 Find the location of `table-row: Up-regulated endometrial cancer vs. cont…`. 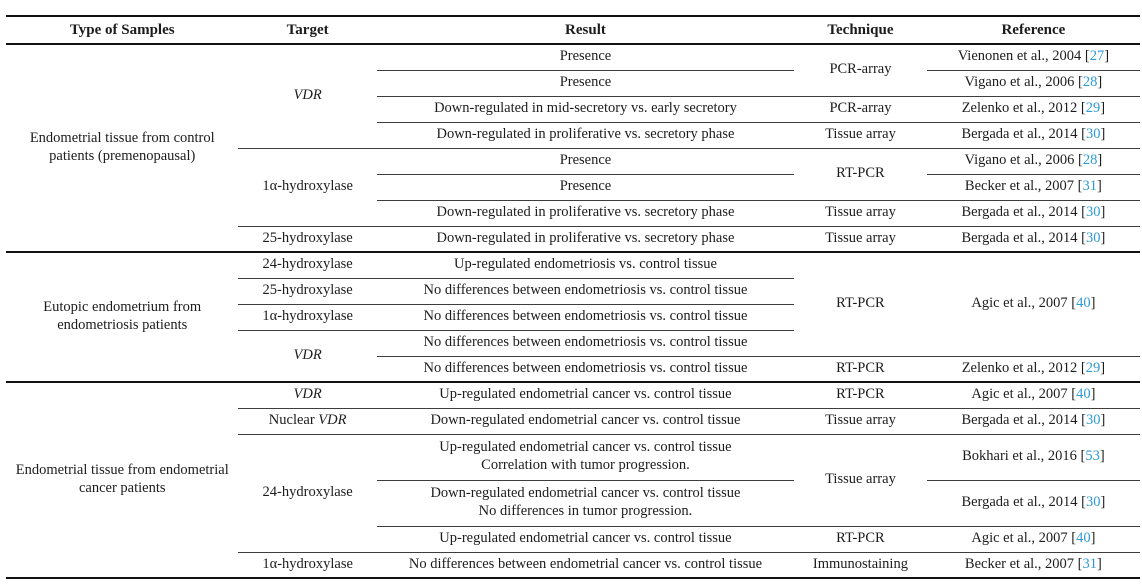

table-row: Up-regulated endometrial cancer vs. cont… is located at coordinates (573, 539).